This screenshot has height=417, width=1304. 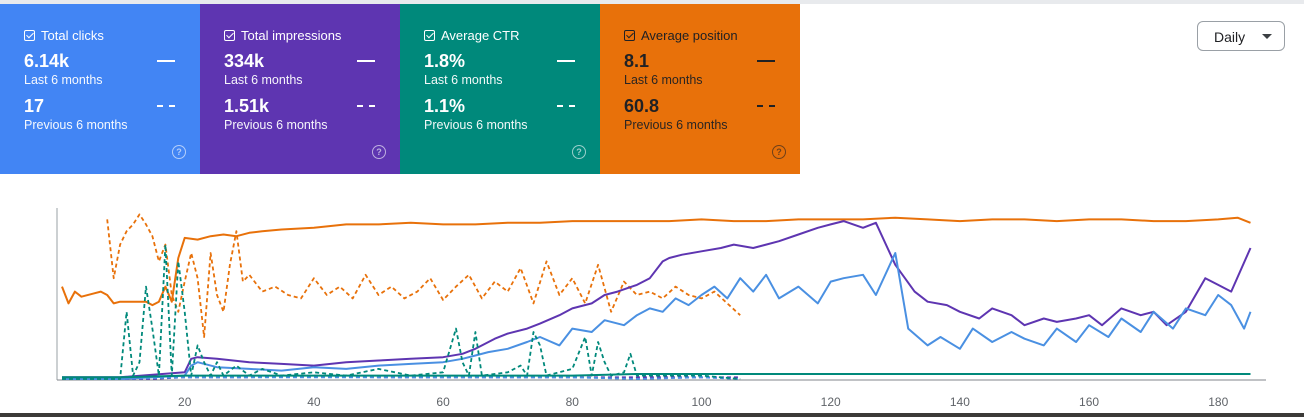 I want to click on card-header: Average CTR, so click(x=512, y=35).